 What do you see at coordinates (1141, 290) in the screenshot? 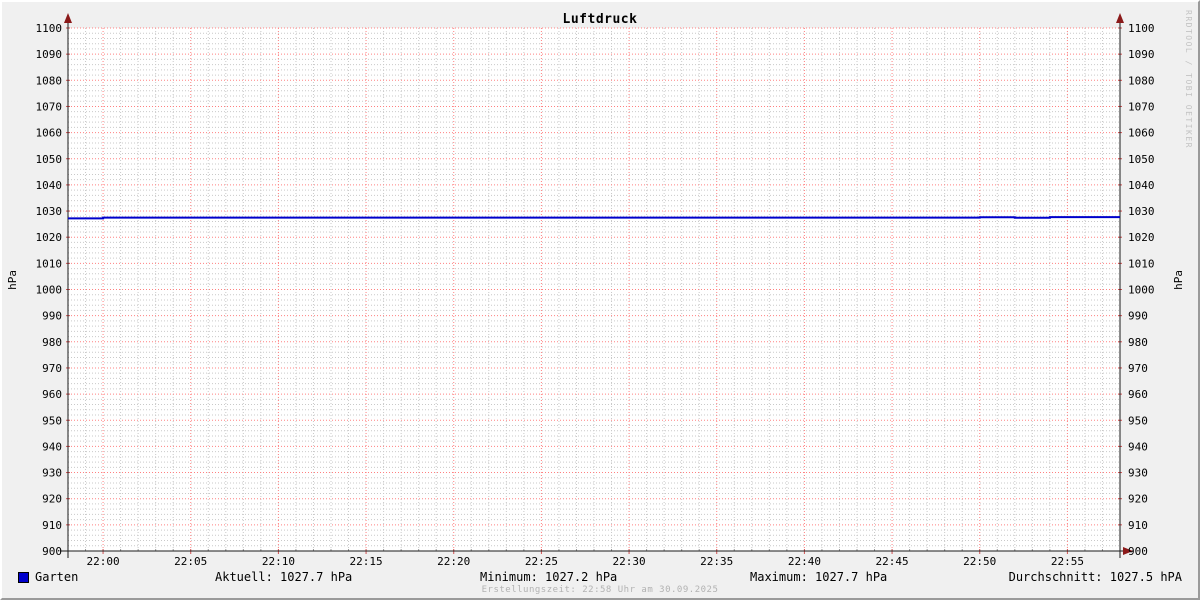
I see `y-tick-label-right: 1000` at bounding box center [1141, 290].